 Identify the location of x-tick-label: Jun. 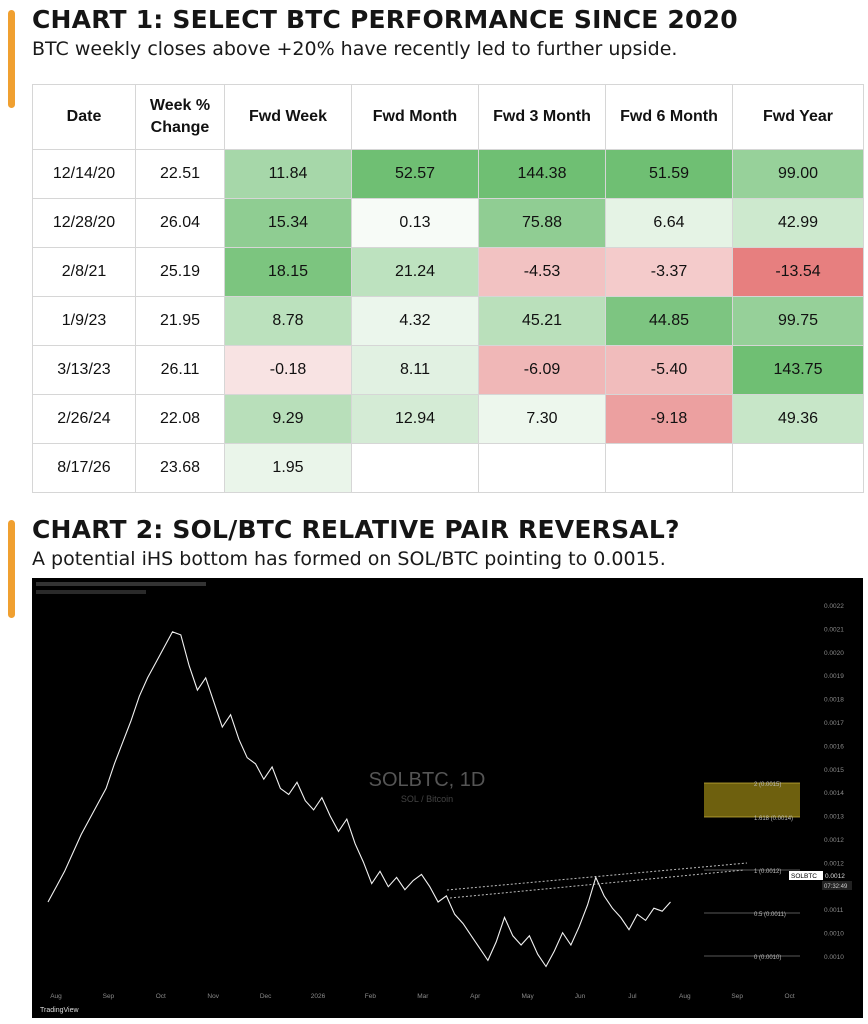
(580, 996).